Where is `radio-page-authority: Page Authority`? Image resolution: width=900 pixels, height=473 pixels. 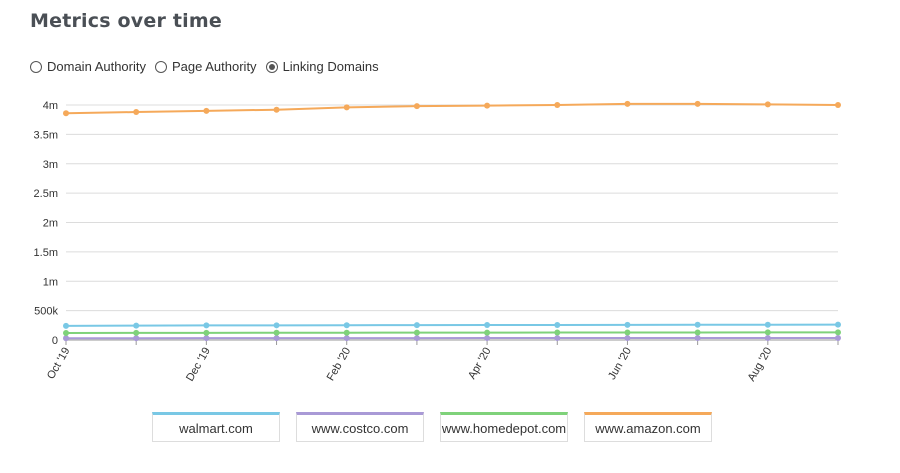
radio-page-authority: Page Authority is located at coordinates (206, 66).